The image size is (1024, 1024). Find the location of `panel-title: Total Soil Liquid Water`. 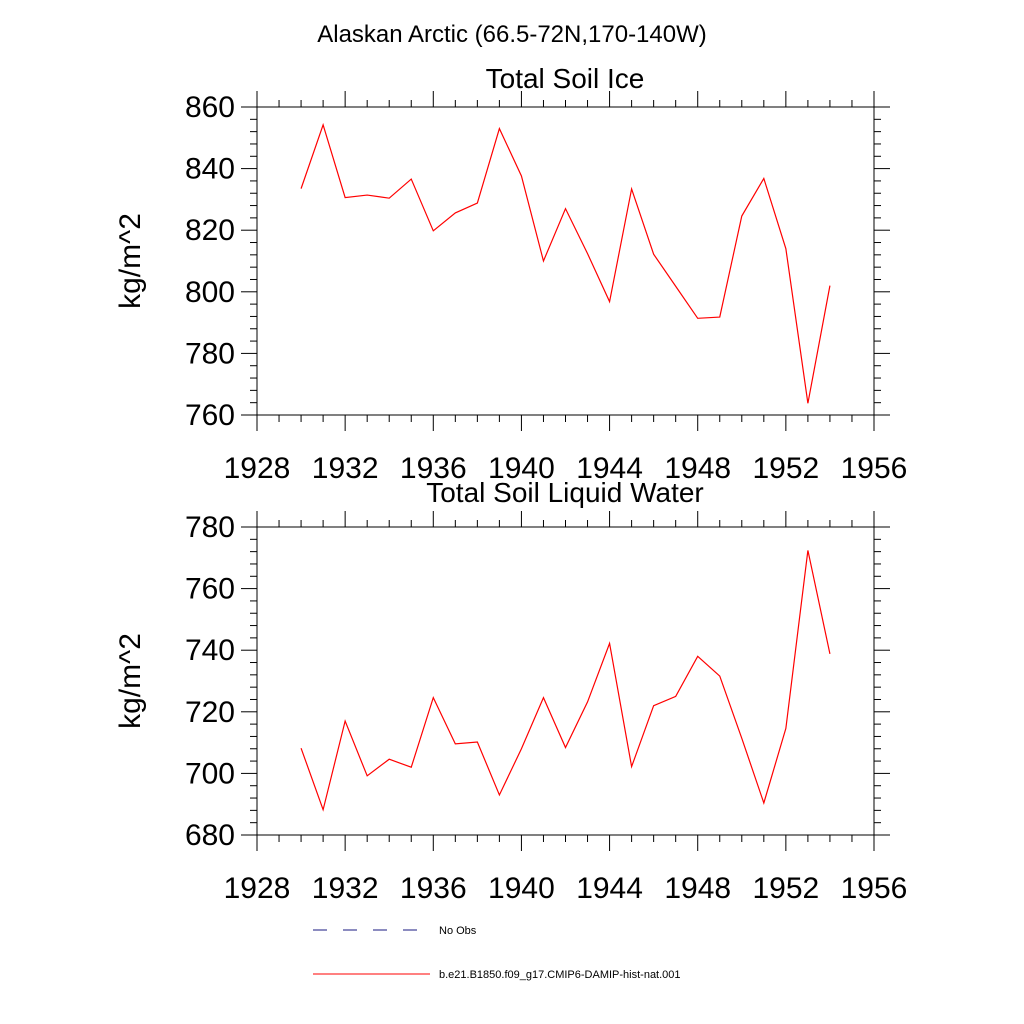

panel-title: Total Soil Liquid Water is located at coordinates (565, 492).